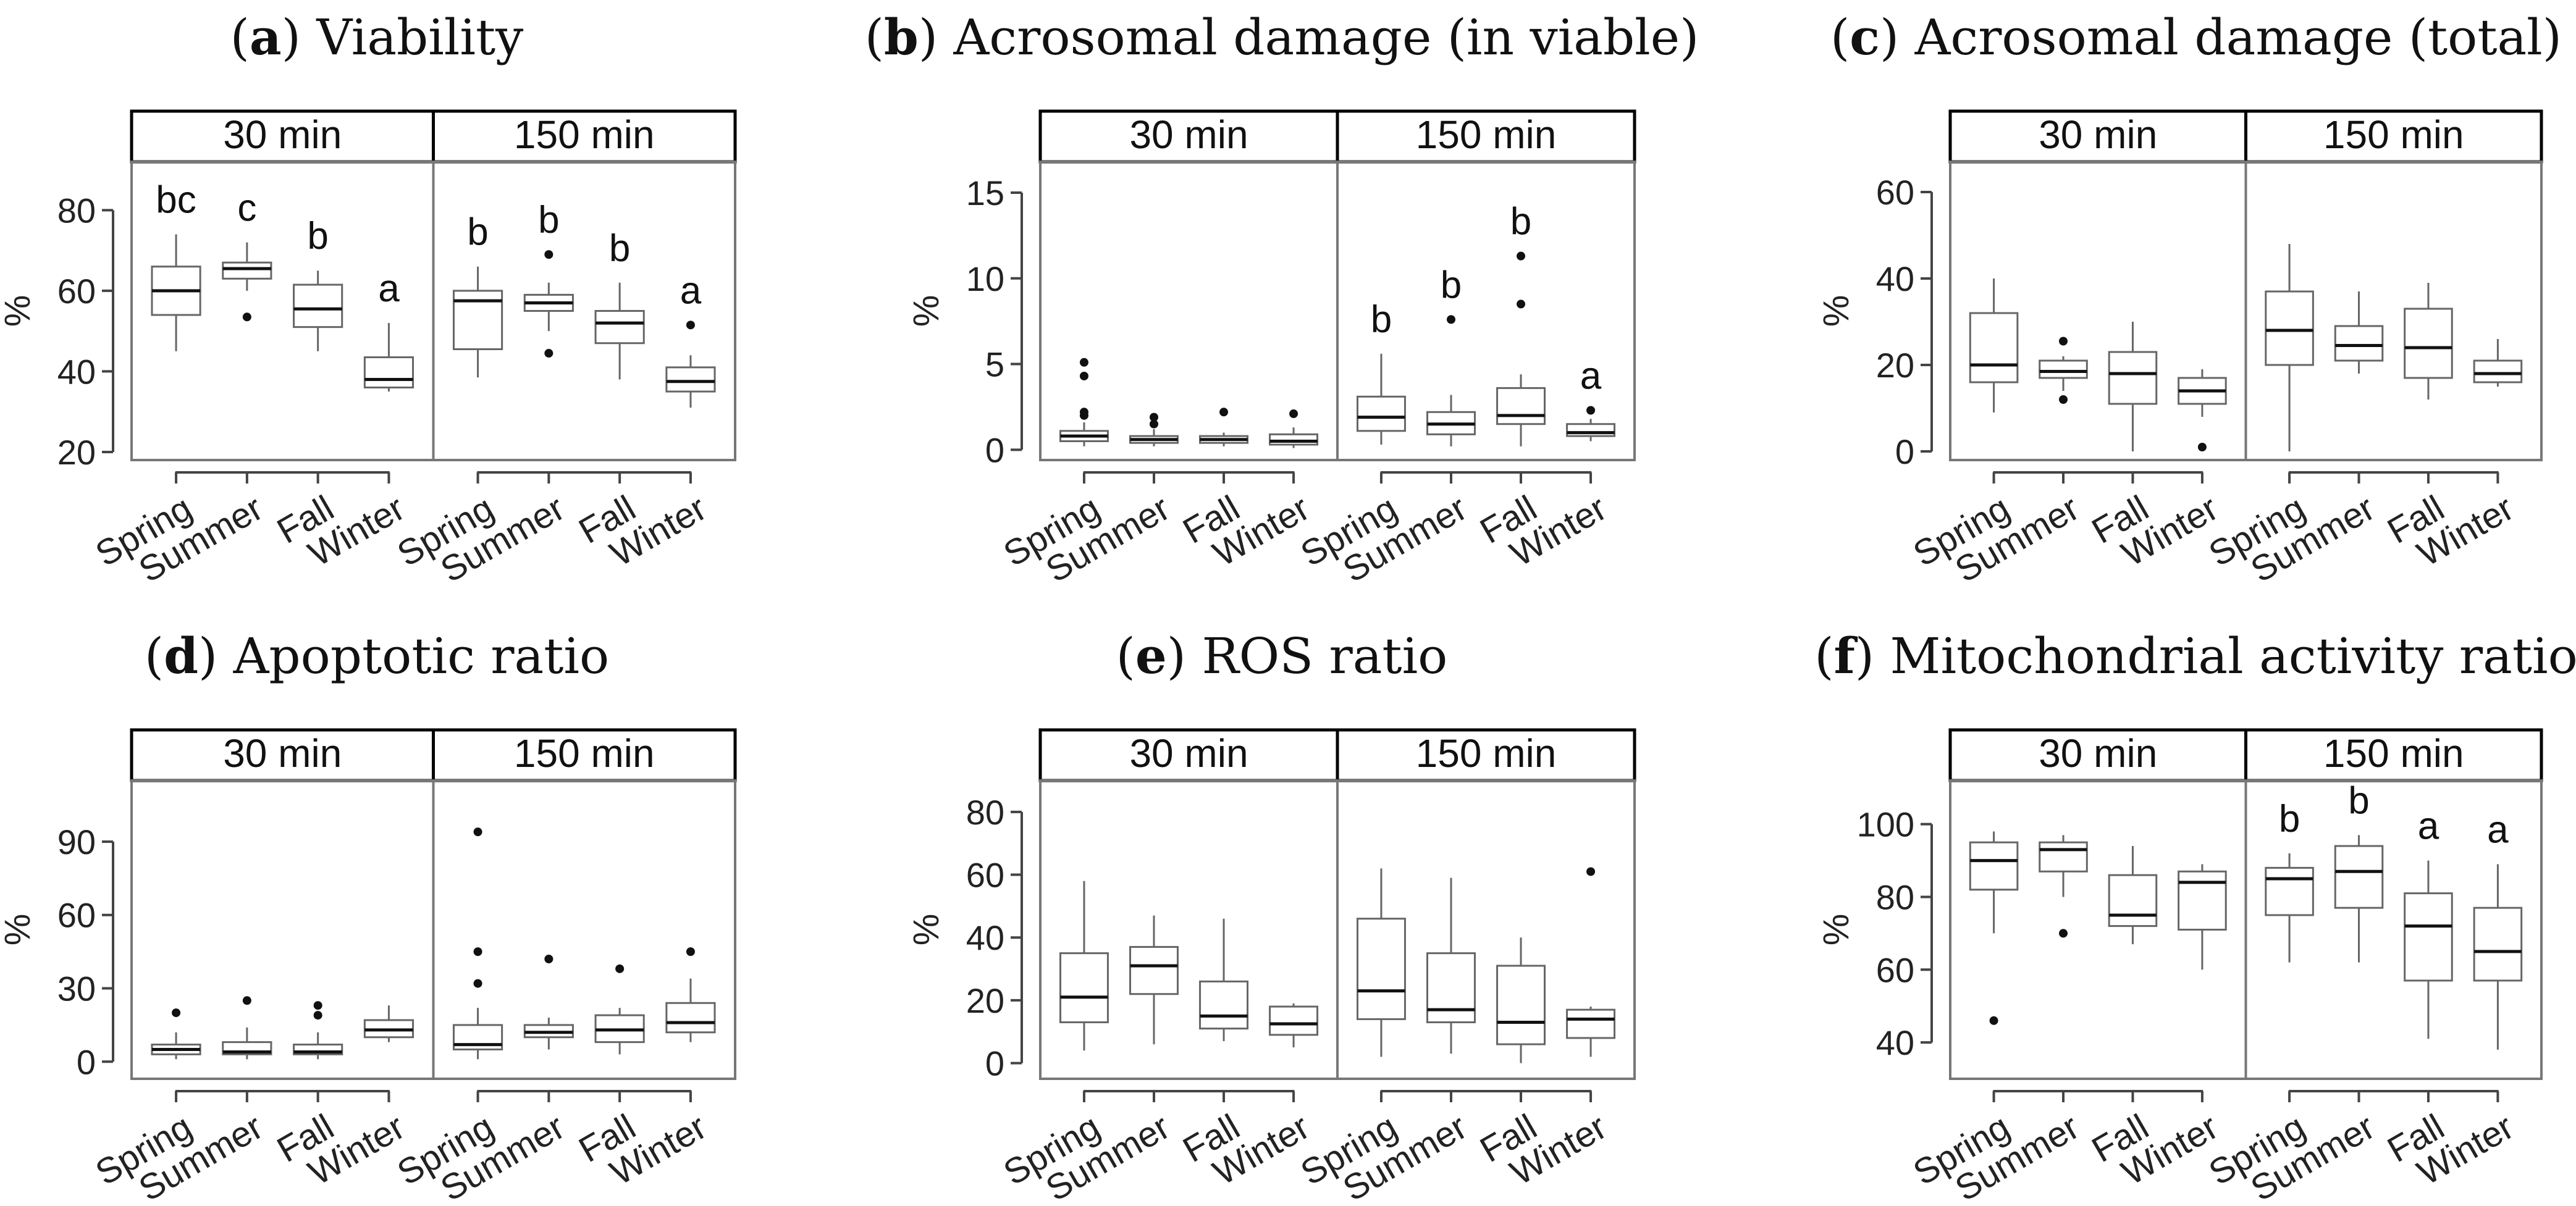  Describe the element at coordinates (2233, 656) in the screenshot. I see `panel-title-text: Mitochondrial activity ratio` at that location.